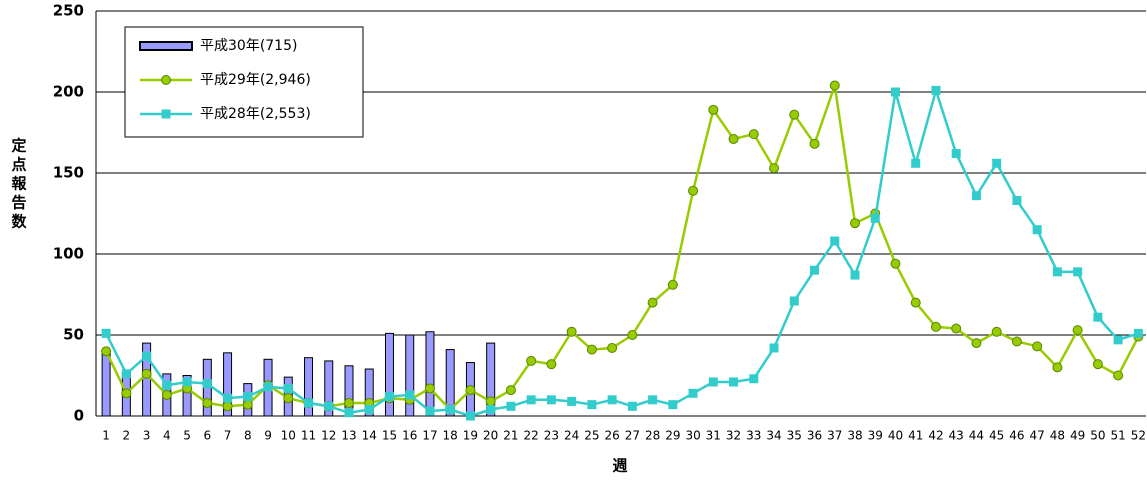 This screenshot has width=1147, height=486. What do you see at coordinates (79, 416) in the screenshot?
I see `y-tick-label: 0` at bounding box center [79, 416].